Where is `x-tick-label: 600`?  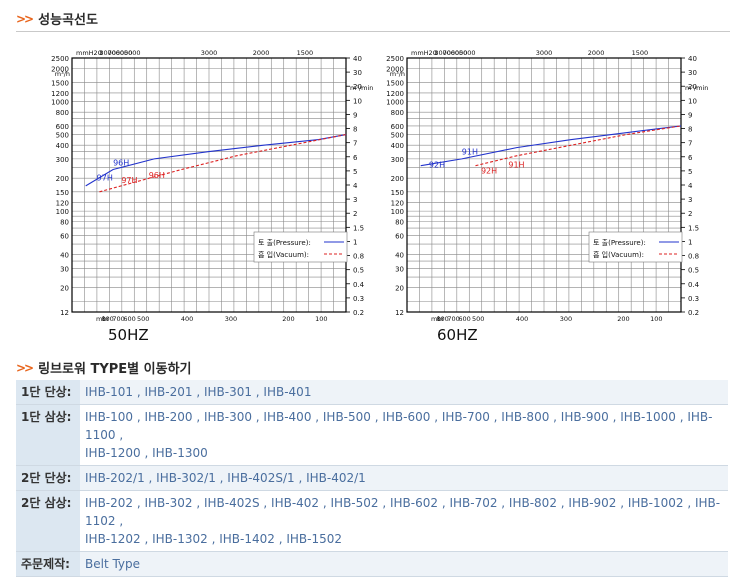 x-tick-label: 600 is located at coordinates (129, 319).